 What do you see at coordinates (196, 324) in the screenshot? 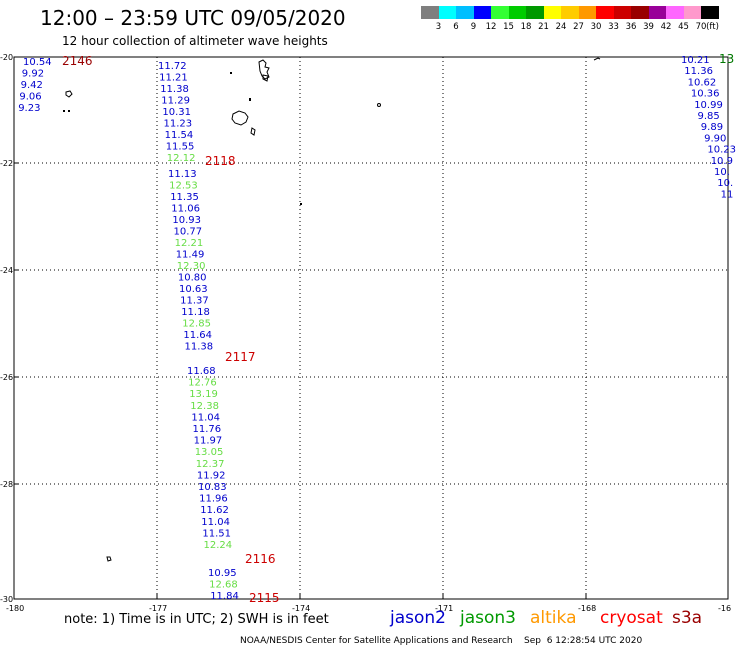
I see `wave-height-value: 12.85` at bounding box center [196, 324].